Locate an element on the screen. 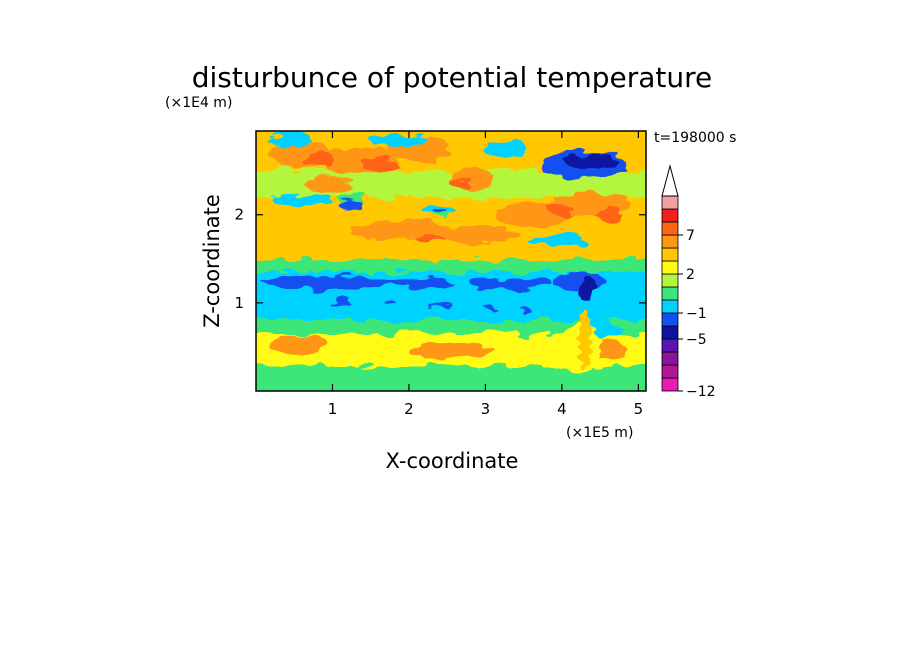  colorbar-extend-arrow is located at coordinates (670, 180).